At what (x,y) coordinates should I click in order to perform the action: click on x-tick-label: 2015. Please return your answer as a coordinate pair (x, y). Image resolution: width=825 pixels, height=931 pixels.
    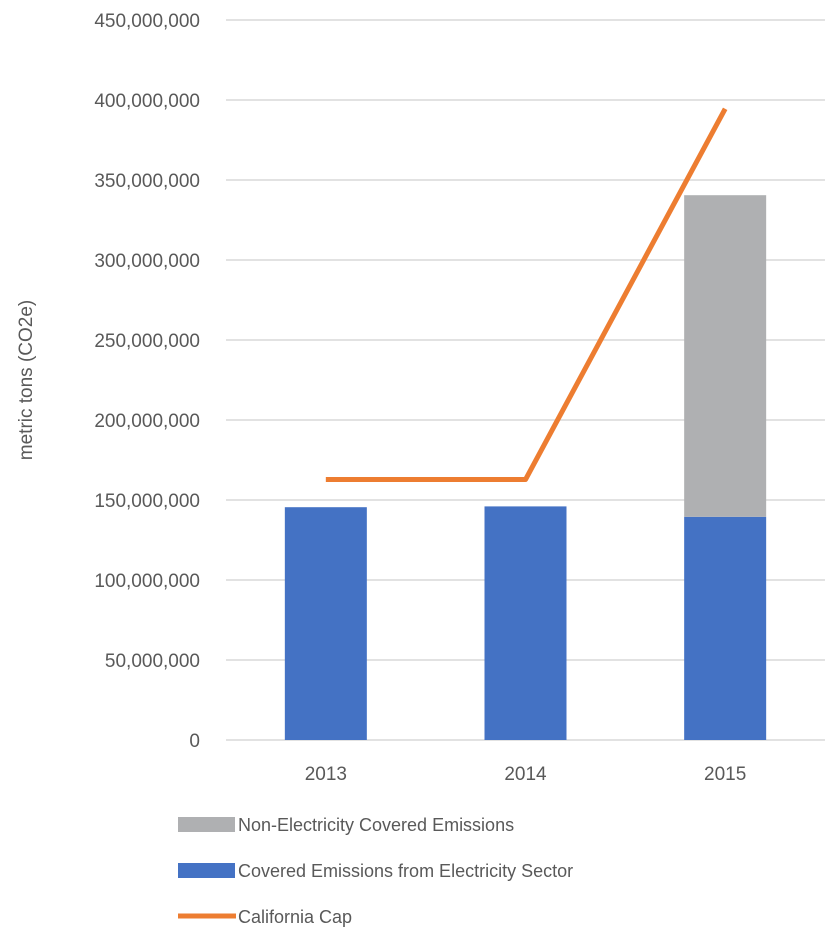
    Looking at the image, I should click on (725, 774).